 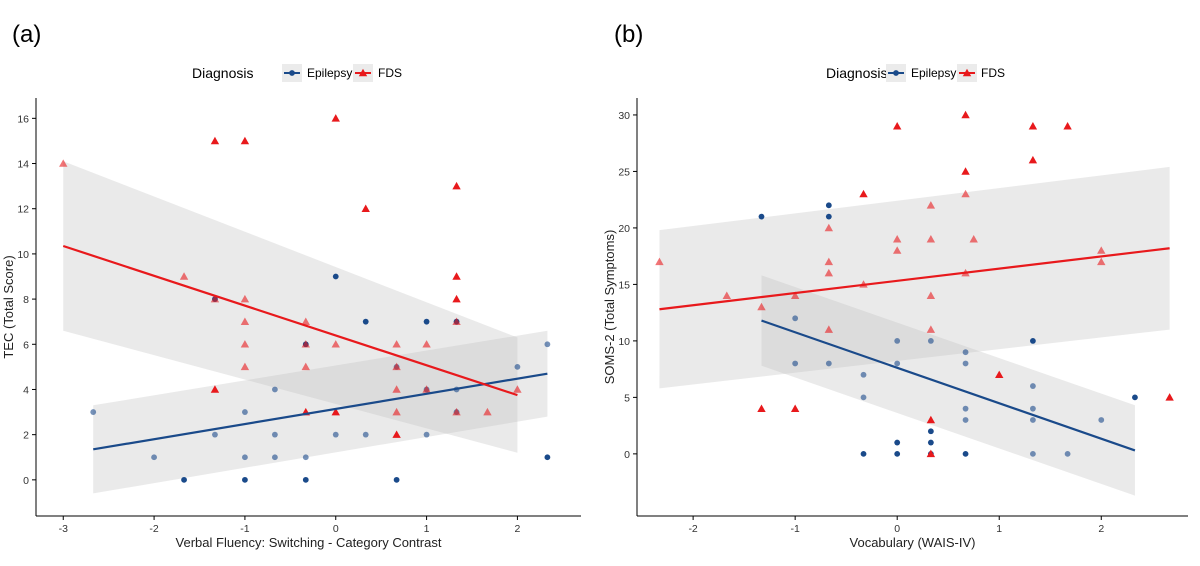 I want to click on x-axis-label: Vocabulary (WAIS-IV), so click(x=913, y=542).